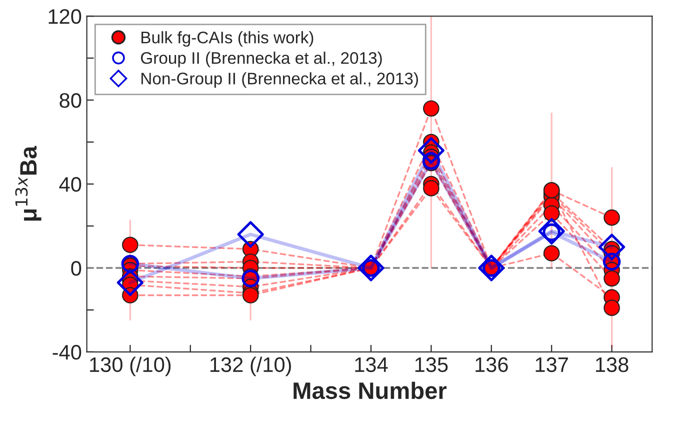 This screenshot has width=673, height=425. I want to click on x-axis-title: Mass Number, so click(370, 391).